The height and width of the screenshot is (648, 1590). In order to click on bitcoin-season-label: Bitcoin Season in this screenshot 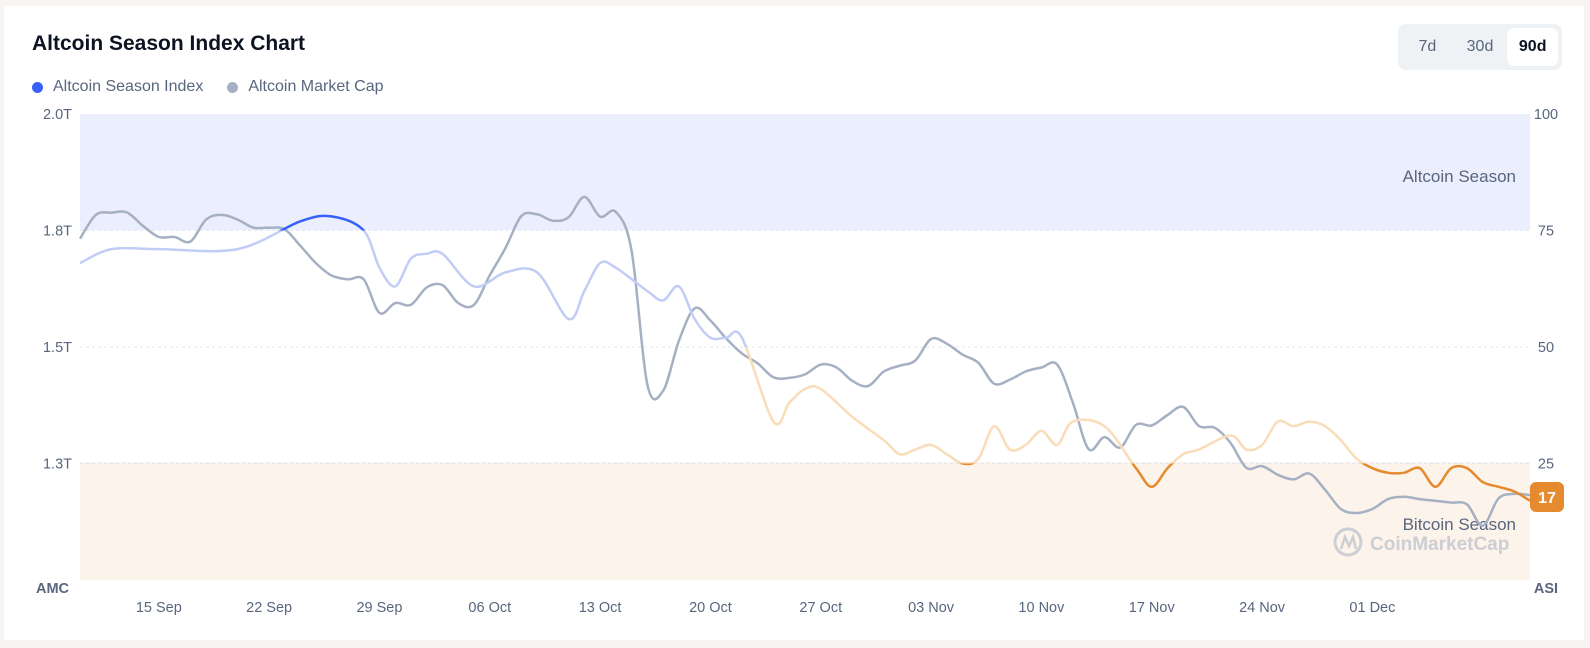, I will do `click(1459, 524)`.